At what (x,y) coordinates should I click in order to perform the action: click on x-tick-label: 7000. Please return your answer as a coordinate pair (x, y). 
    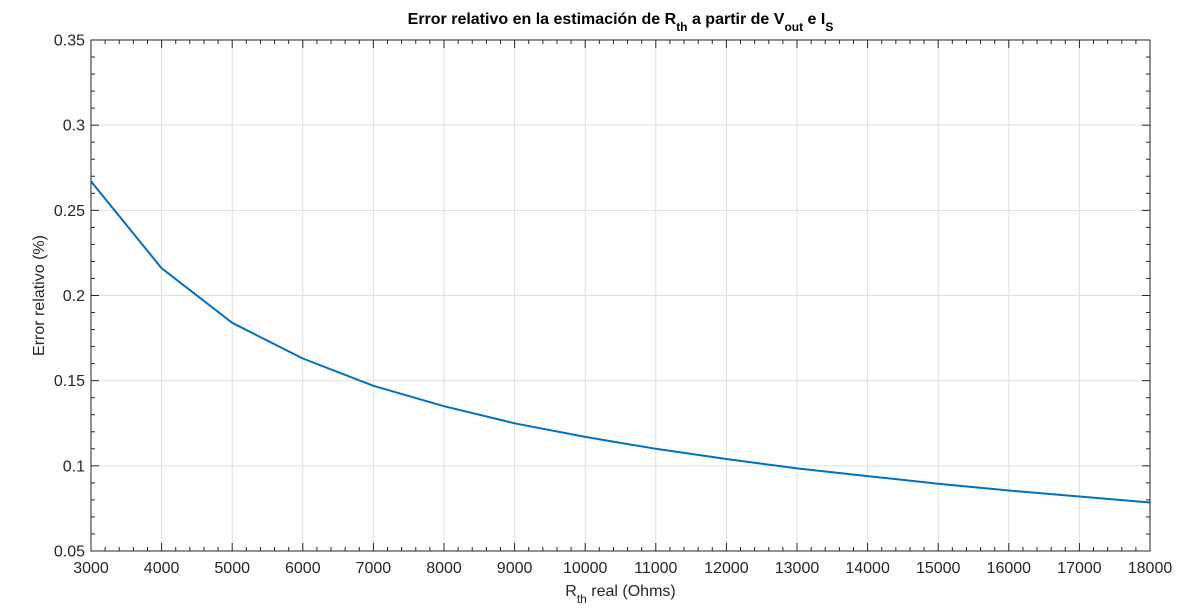
    Looking at the image, I should click on (374, 568).